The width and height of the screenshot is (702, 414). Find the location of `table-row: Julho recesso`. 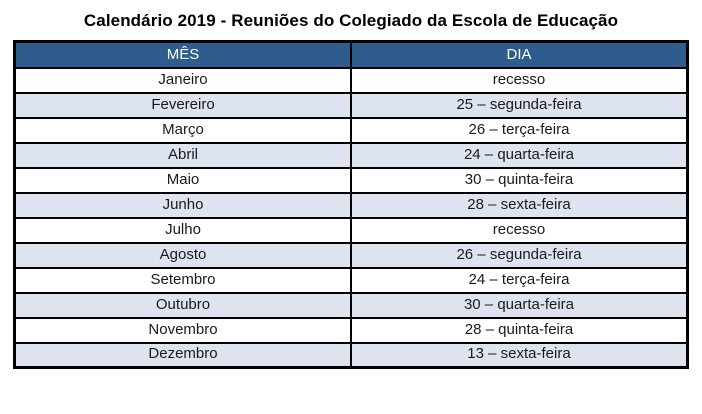

table-row: Julho recesso is located at coordinates (351, 230).